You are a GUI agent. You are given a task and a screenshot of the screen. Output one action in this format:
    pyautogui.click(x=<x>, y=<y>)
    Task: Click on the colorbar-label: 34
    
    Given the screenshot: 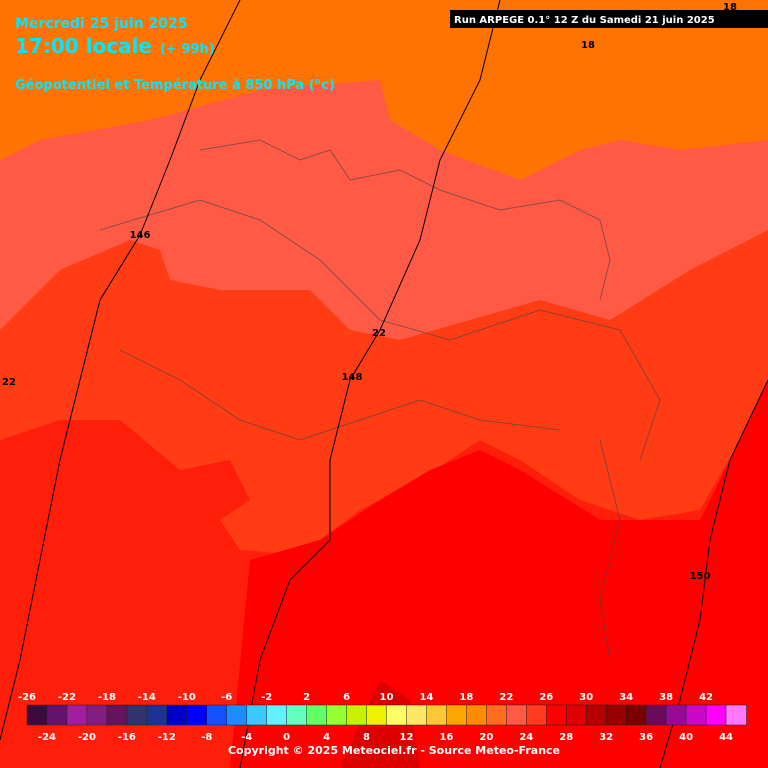 What is the action you would take?
    pyautogui.click(x=626, y=697)
    